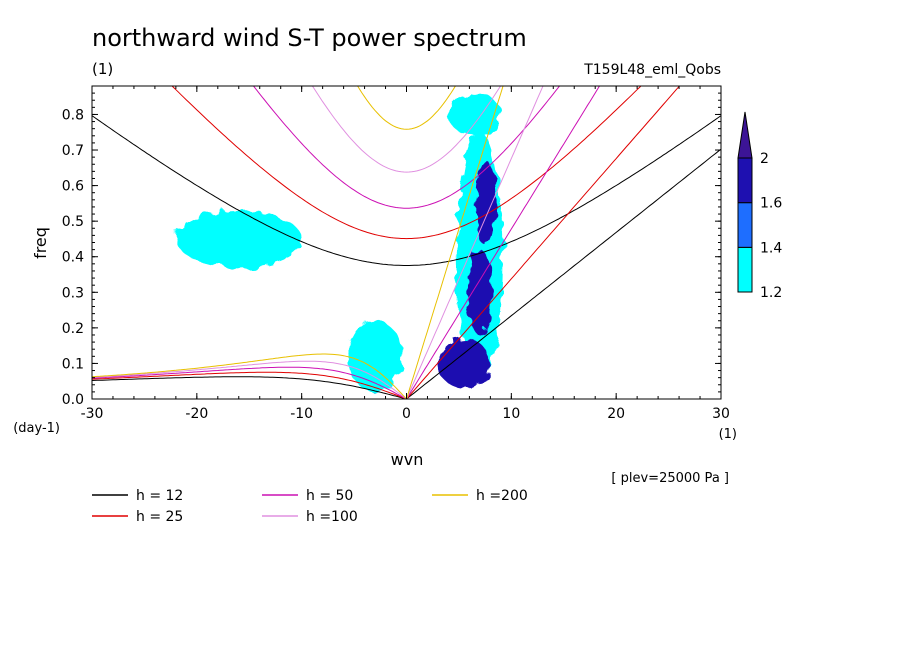 This screenshot has width=904, height=654. What do you see at coordinates (745, 135) in the screenshot?
I see `colorbar-arrow` at bounding box center [745, 135].